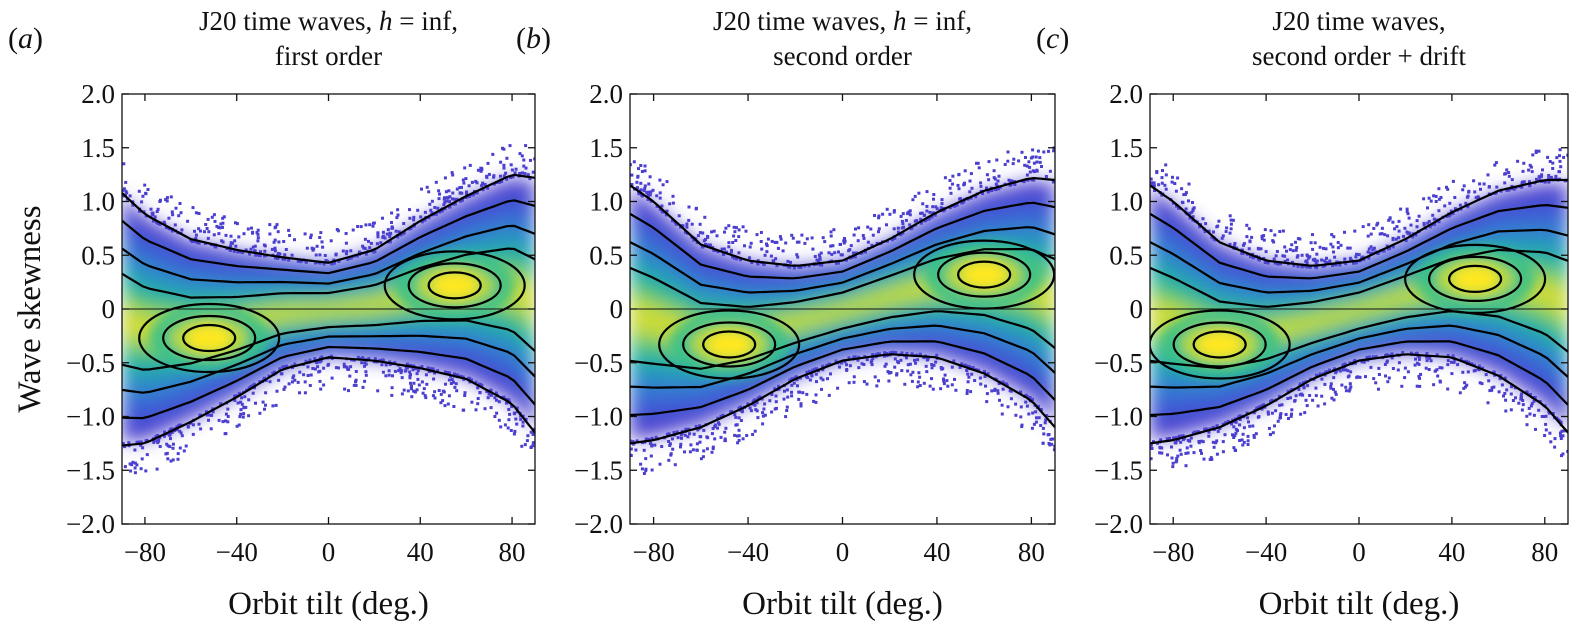 This screenshot has width=1593, height=633. Describe the element at coordinates (842, 56) in the screenshot. I see `panel-title-line2: second order` at that location.